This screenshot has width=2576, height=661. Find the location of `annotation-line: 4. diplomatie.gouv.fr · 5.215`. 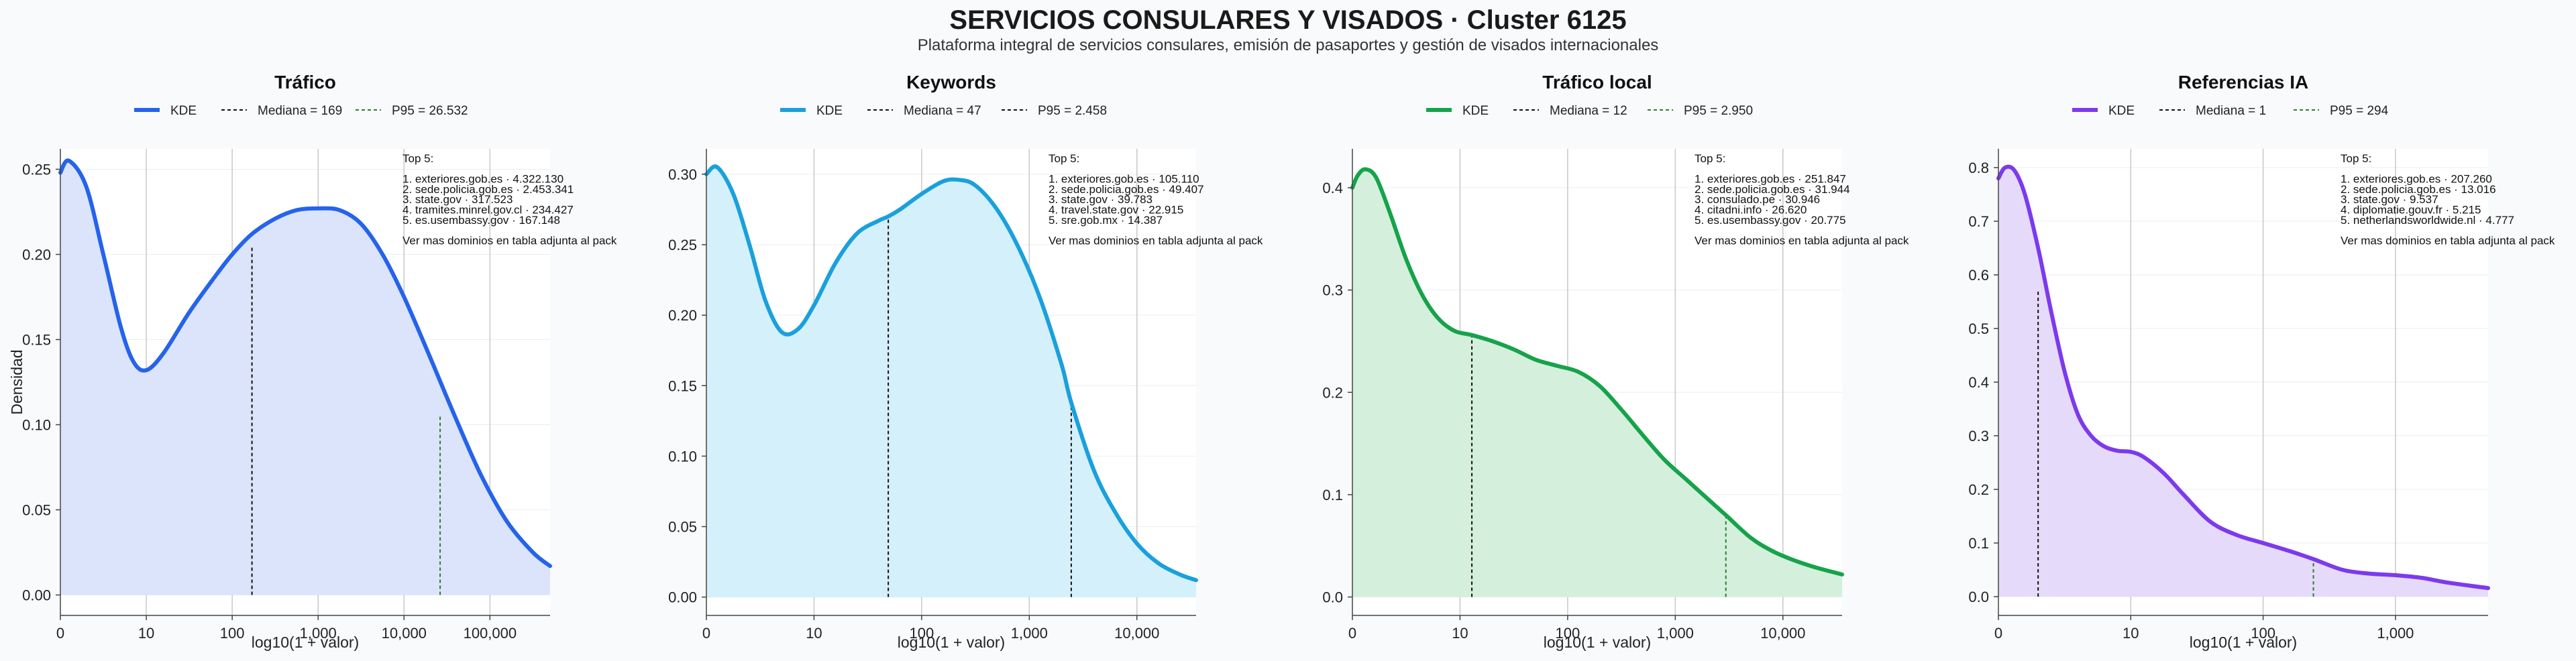

annotation-line: 4. diplomatie.gouv.fr · 5.215 is located at coordinates (2411, 210).